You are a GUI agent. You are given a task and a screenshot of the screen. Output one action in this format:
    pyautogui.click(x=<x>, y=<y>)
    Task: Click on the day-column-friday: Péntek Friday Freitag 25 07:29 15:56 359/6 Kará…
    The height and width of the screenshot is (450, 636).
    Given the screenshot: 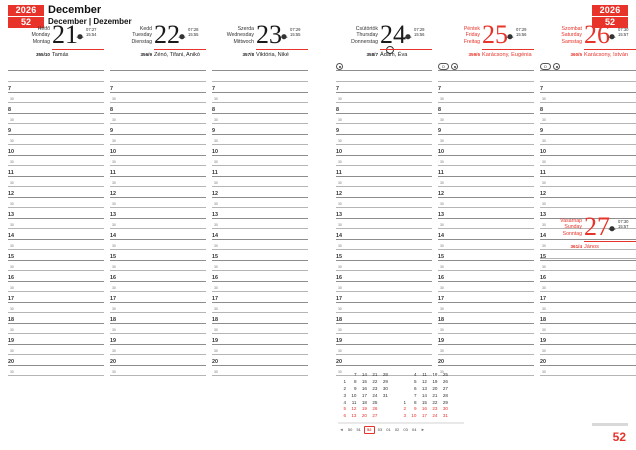 What is the action you would take?
    pyautogui.click(x=486, y=199)
    